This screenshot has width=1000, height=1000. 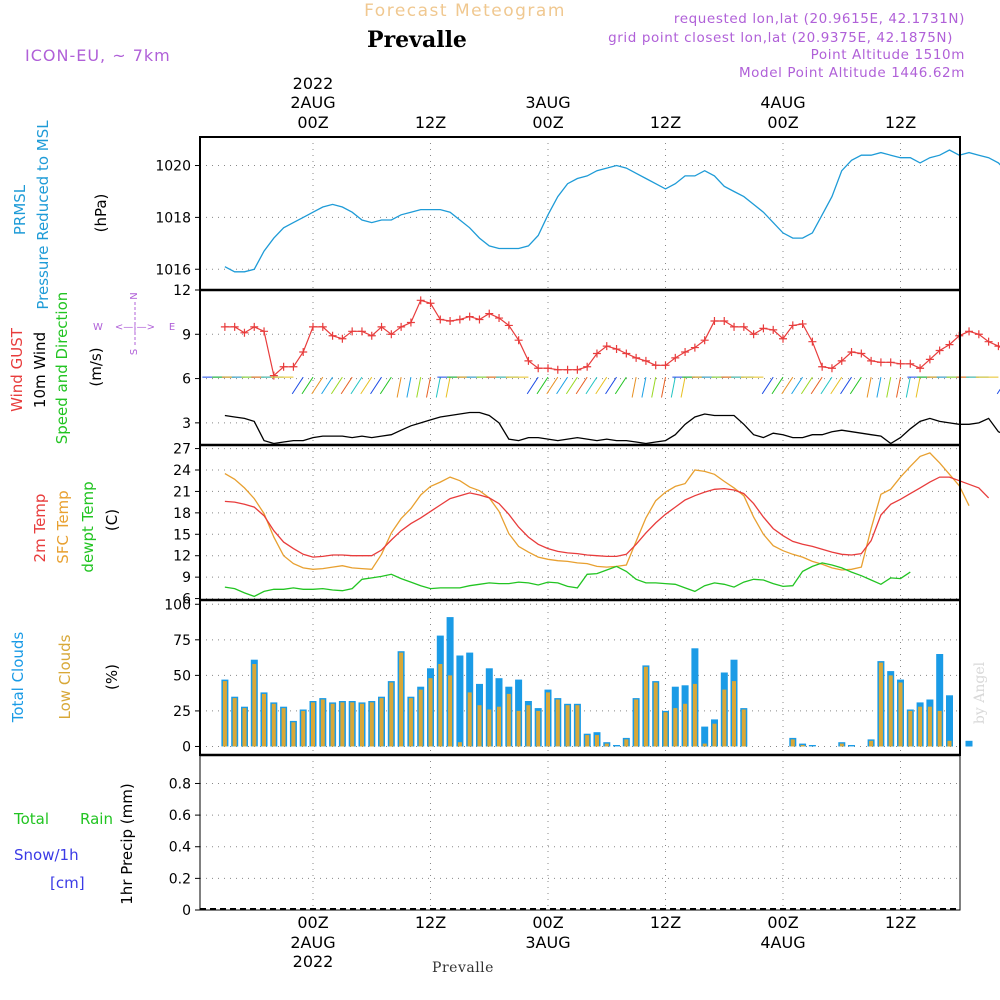 What do you see at coordinates (186, 424) in the screenshot?
I see `wind-ytick-label-3: 3` at bounding box center [186, 424].